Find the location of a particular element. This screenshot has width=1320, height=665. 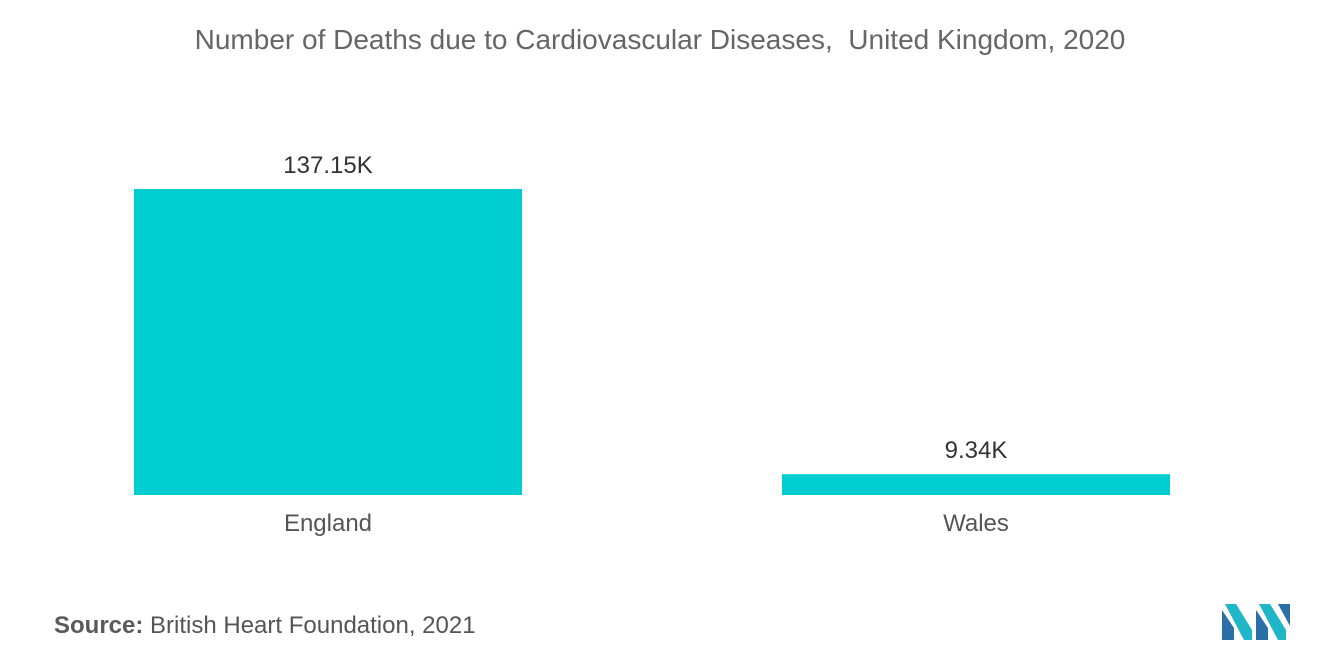

category-label-wales: Wales is located at coordinates (976, 523).